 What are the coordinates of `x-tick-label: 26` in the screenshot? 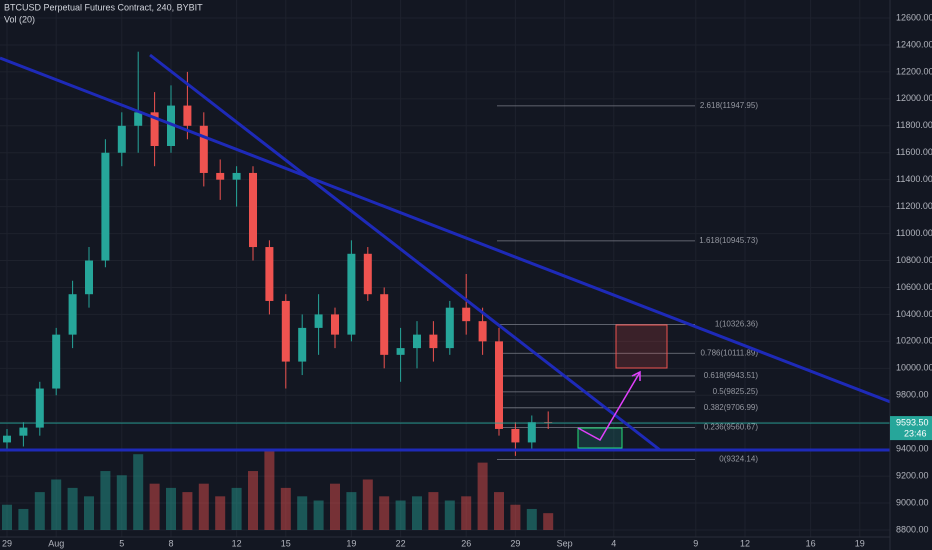 It's located at (466, 543).